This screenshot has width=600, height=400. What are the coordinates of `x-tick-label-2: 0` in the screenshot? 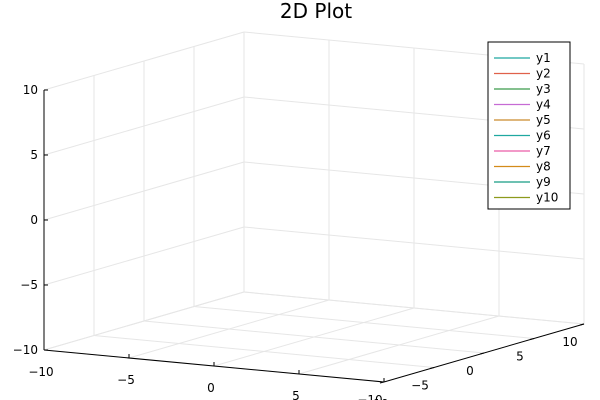 It's located at (211, 388).